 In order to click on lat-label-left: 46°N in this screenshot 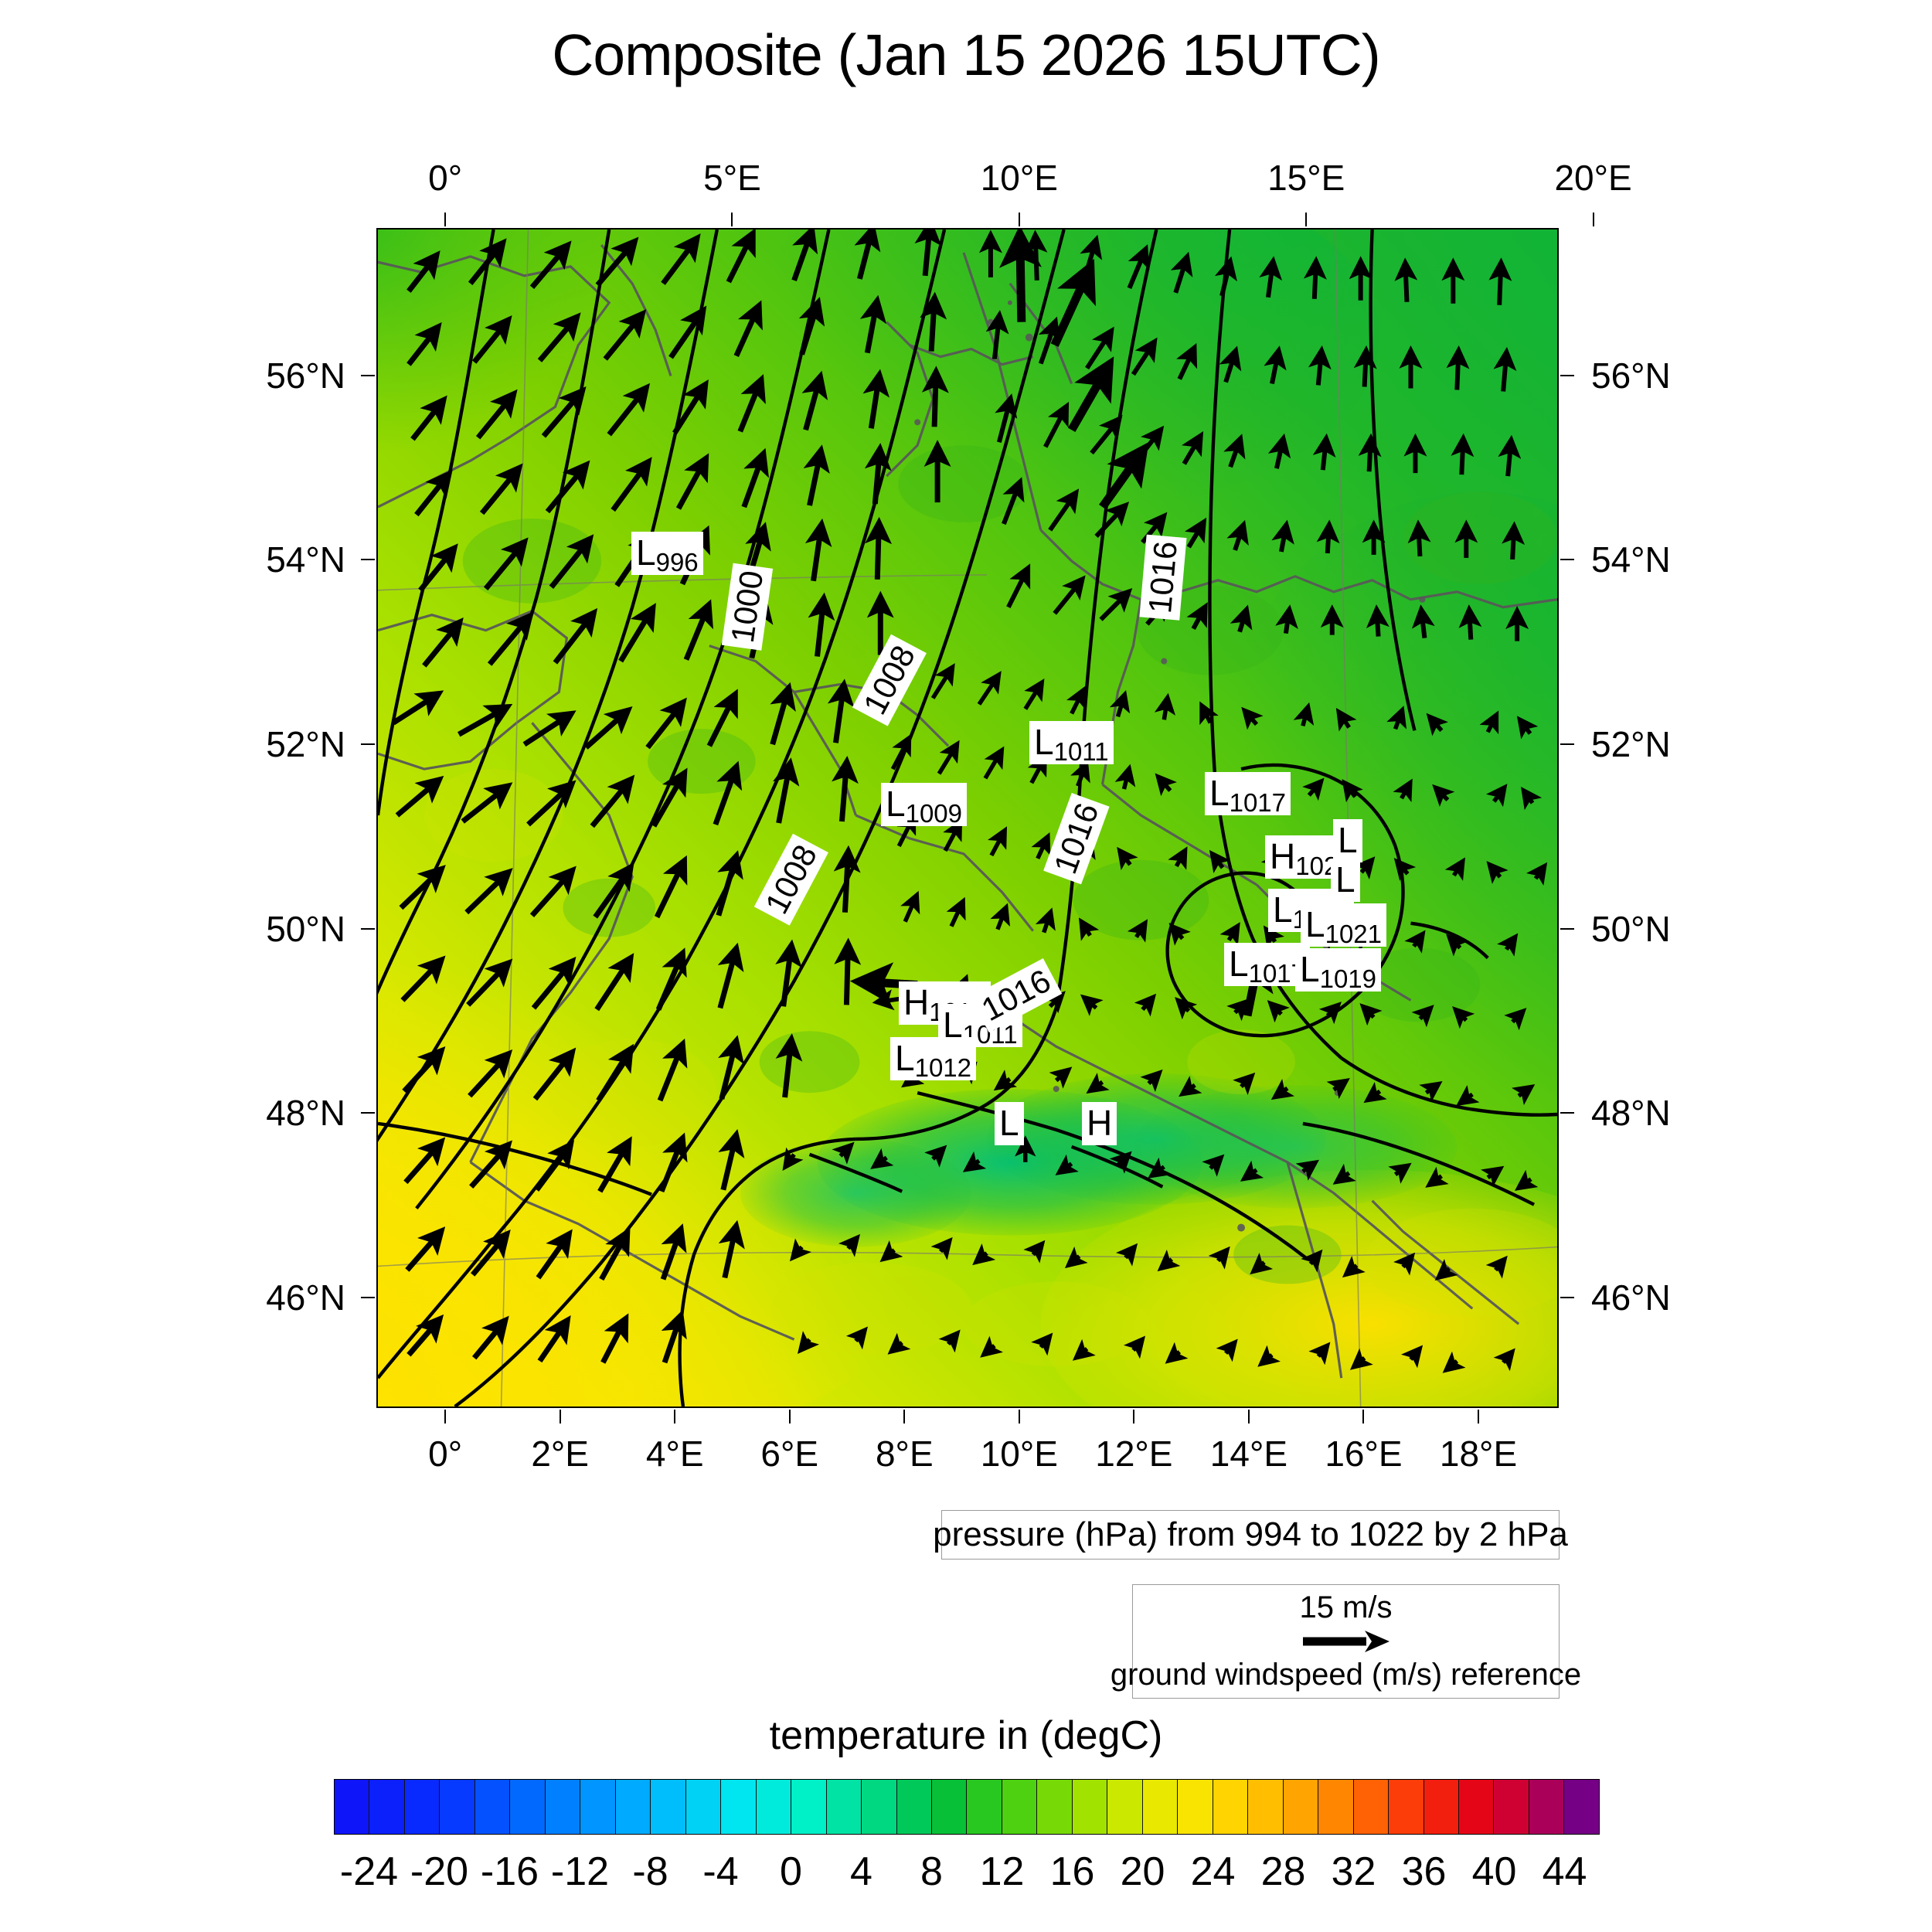, I will do `click(305, 1298)`.